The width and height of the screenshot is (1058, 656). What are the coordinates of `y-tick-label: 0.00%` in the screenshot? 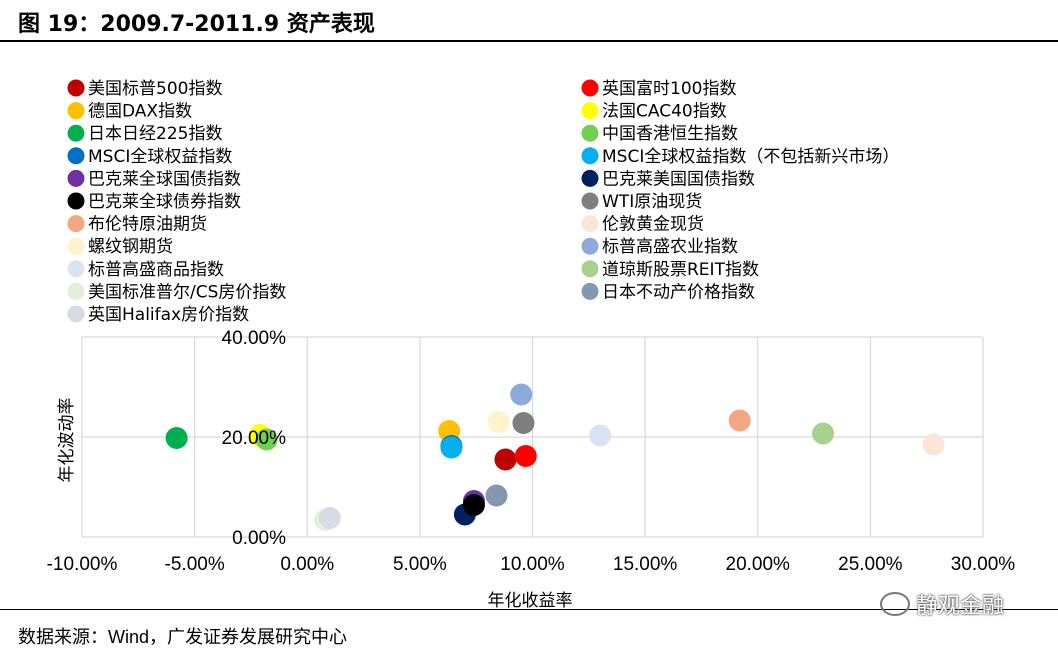 It's located at (259, 538).